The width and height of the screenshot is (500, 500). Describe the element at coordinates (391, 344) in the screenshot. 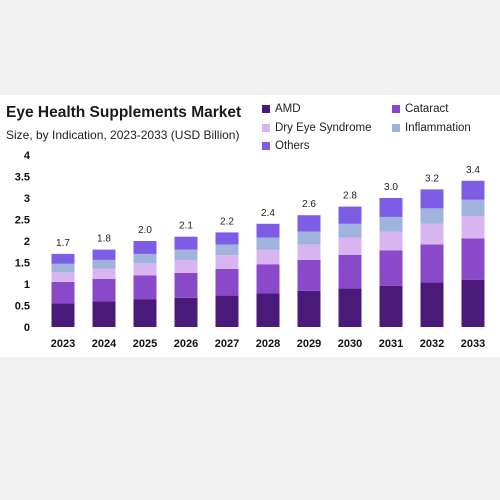

I see `x-tick-label-2031: 2031` at that location.